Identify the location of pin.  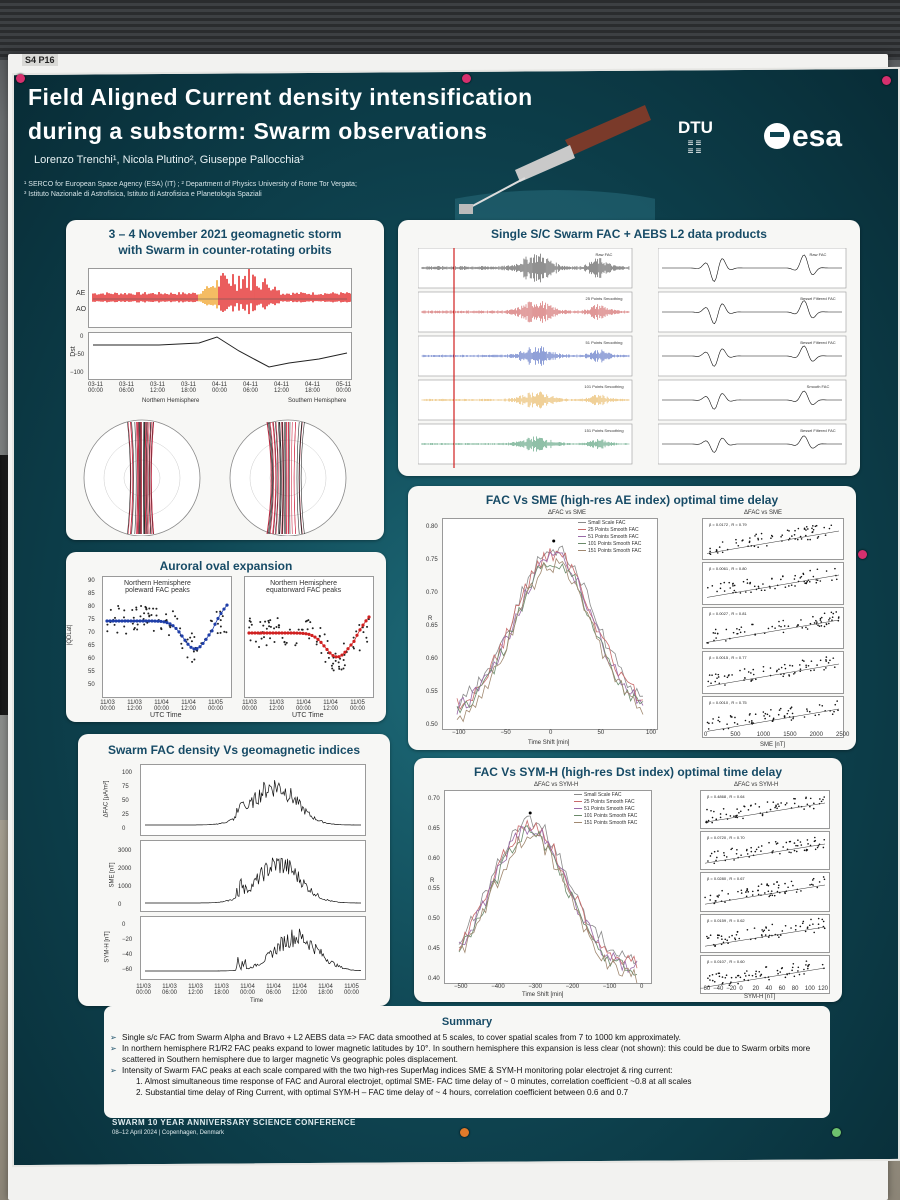
(862, 554).